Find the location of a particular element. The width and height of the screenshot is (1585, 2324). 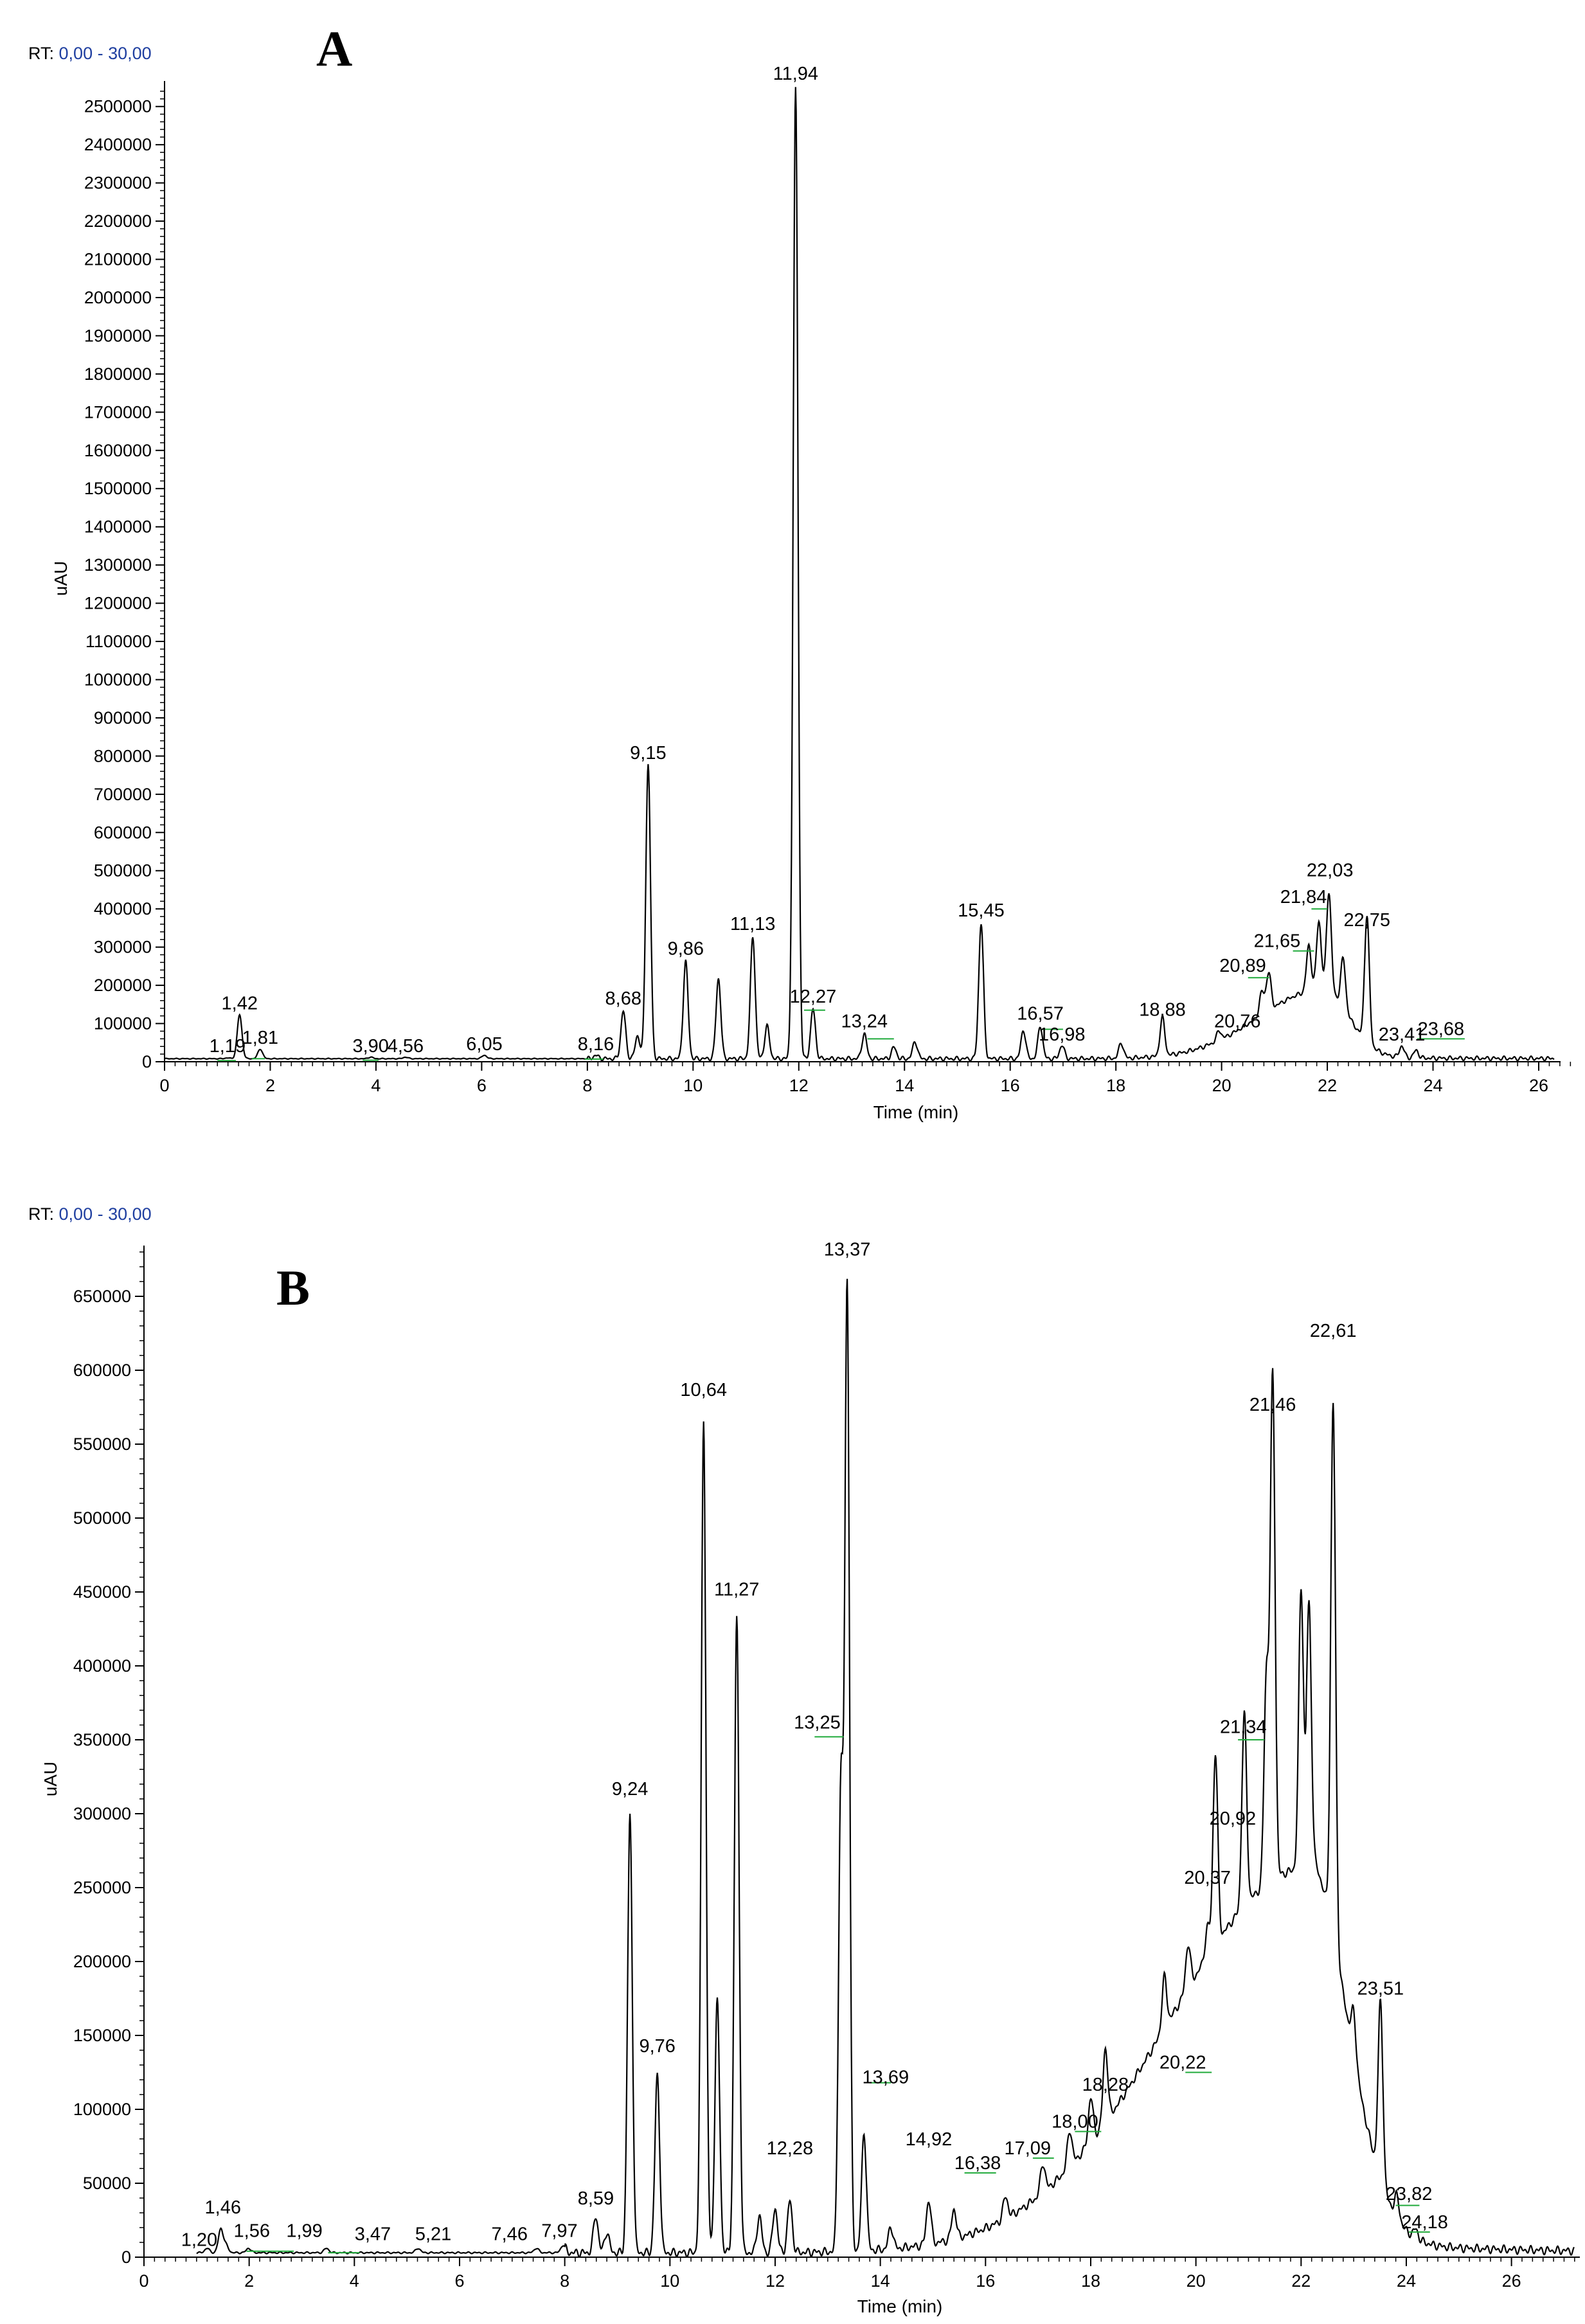

y-tick-label: 650000 is located at coordinates (102, 1297).